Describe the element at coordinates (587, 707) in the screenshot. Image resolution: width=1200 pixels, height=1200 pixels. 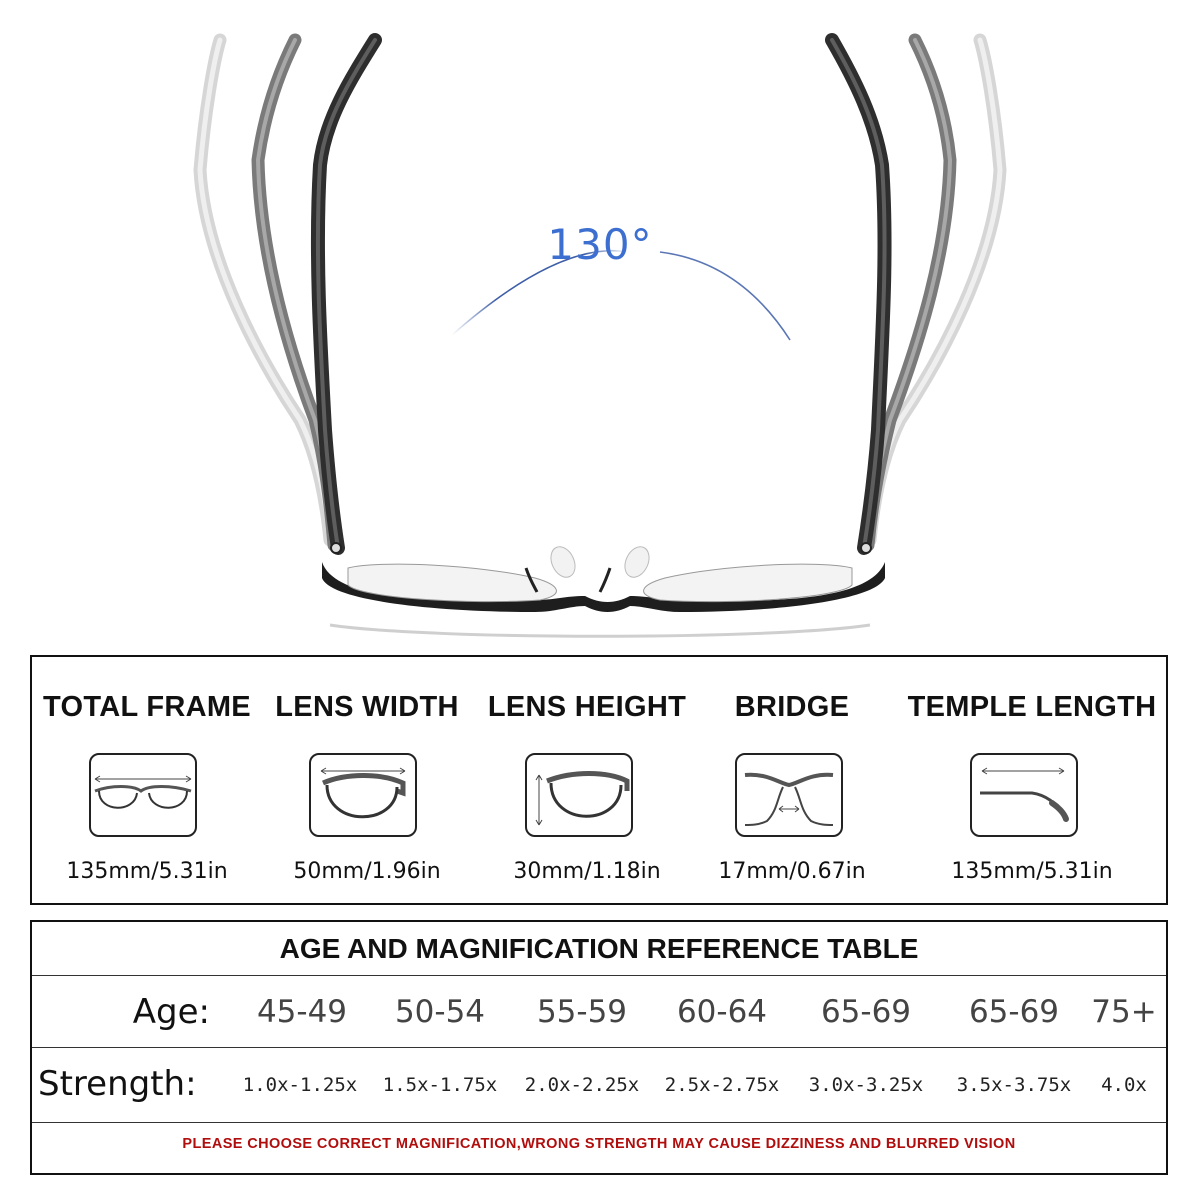
I see `dimension-title: LENS HEIGHT` at that location.